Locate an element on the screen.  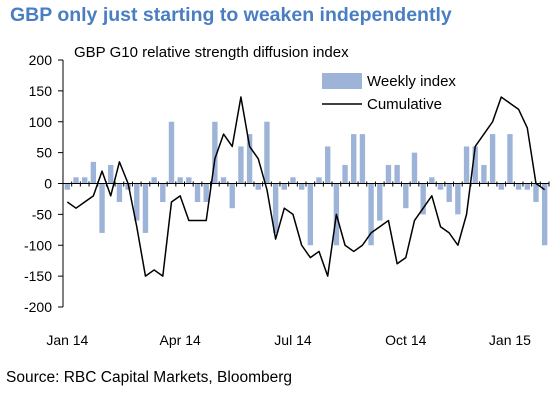
legend-weekly-index-swatch is located at coordinates (342, 81).